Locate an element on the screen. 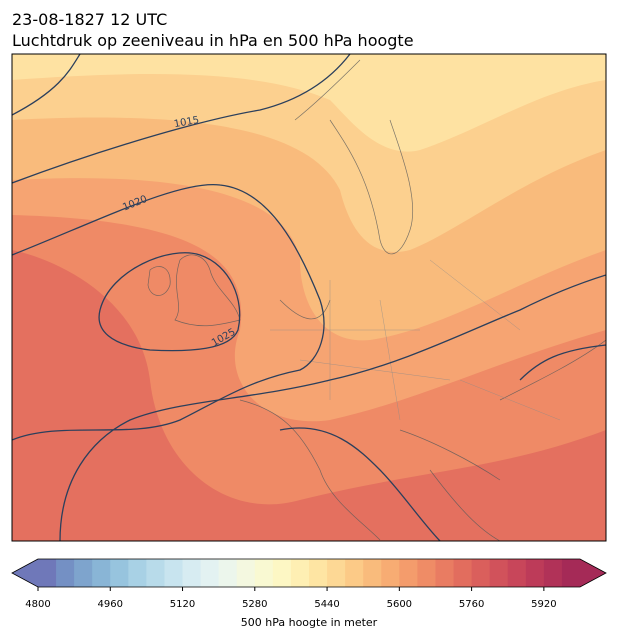  colorbar-outline is located at coordinates (309, 573).